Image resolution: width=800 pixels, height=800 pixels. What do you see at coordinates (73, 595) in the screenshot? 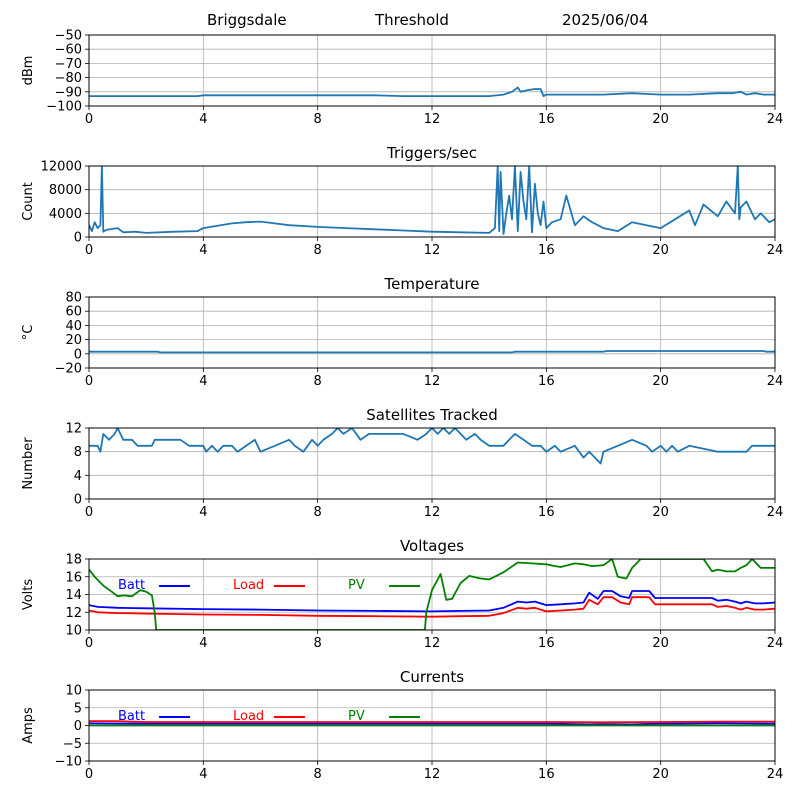
I see `y-tick-label: 14` at bounding box center [73, 595].